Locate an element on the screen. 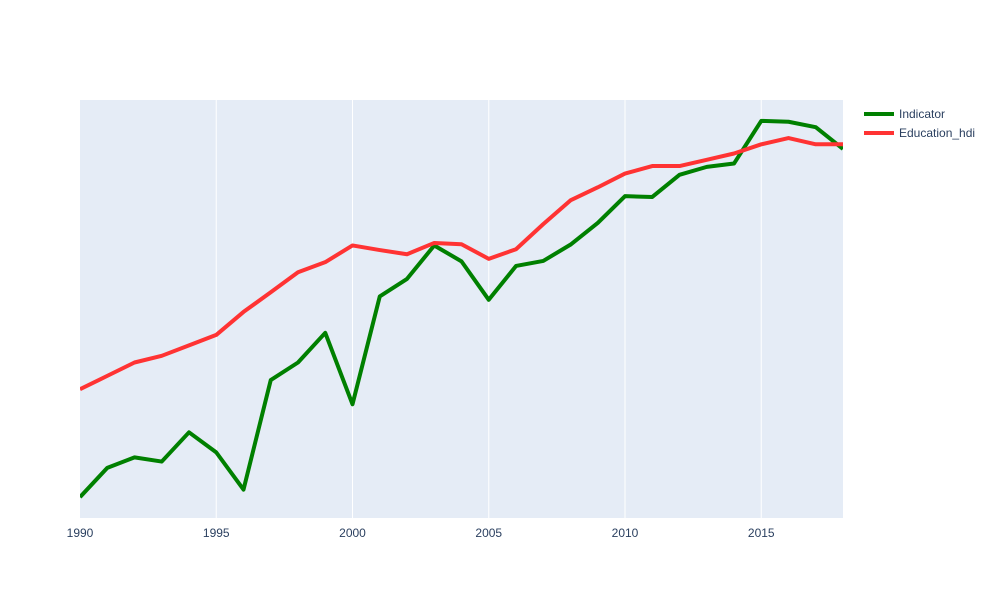 This screenshot has width=1000, height=600. legend-item-education-hdi: Education_hdi is located at coordinates (919, 133).